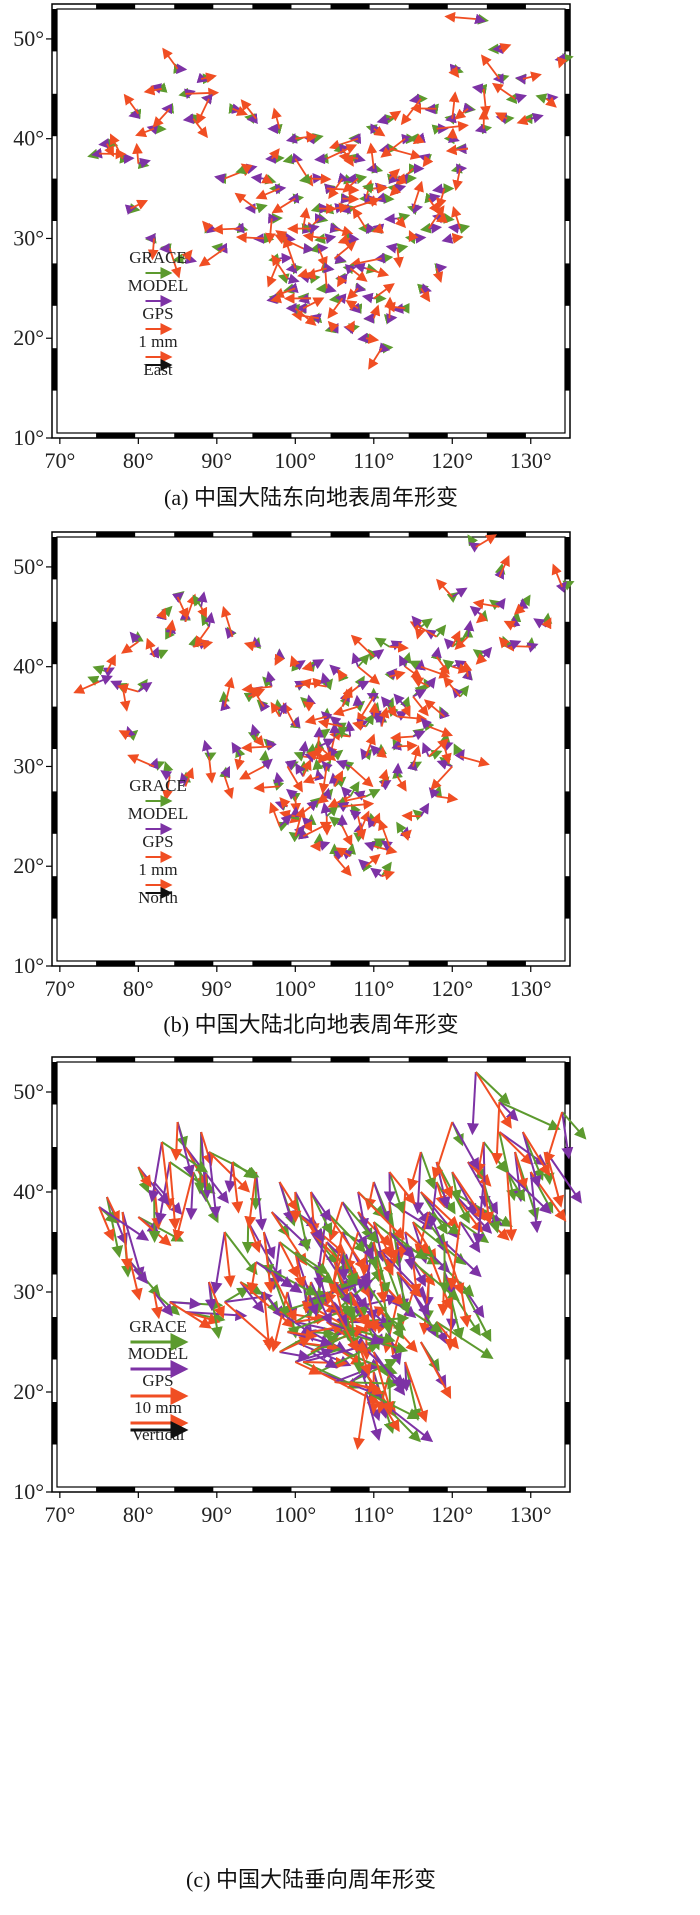 This screenshot has height=1915, width=700. I want to click on panel-b-xtick-70: 70°, so click(59, 988).